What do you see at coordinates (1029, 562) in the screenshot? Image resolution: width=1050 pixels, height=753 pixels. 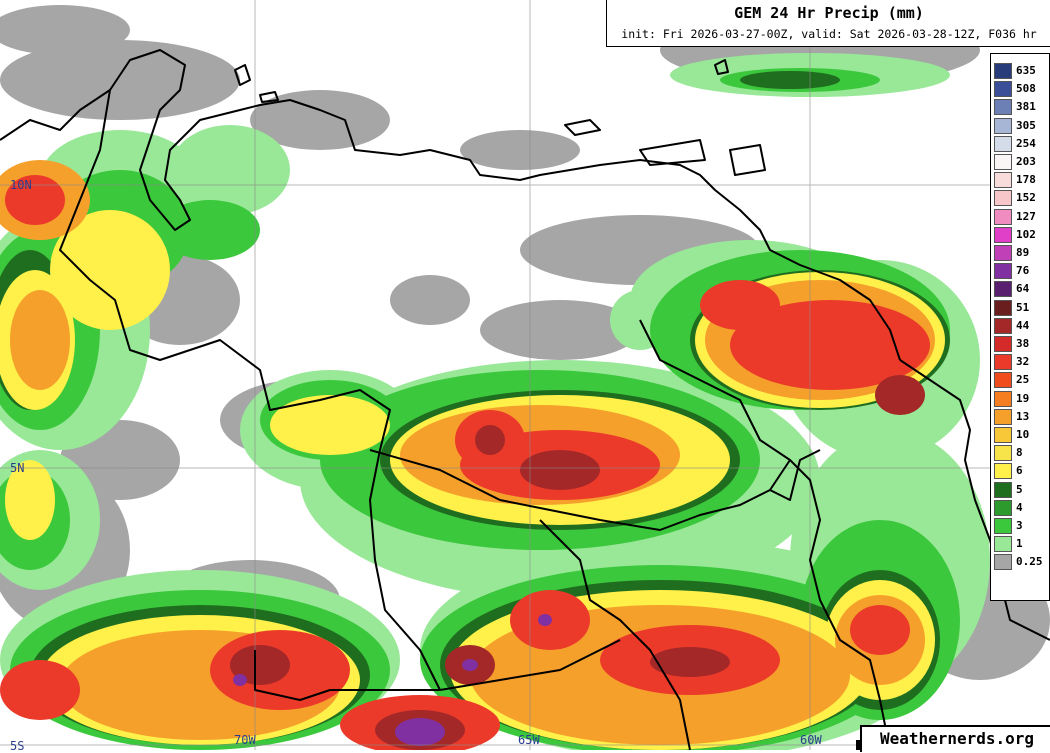 I see `legend-label: 0.25` at bounding box center [1029, 562].